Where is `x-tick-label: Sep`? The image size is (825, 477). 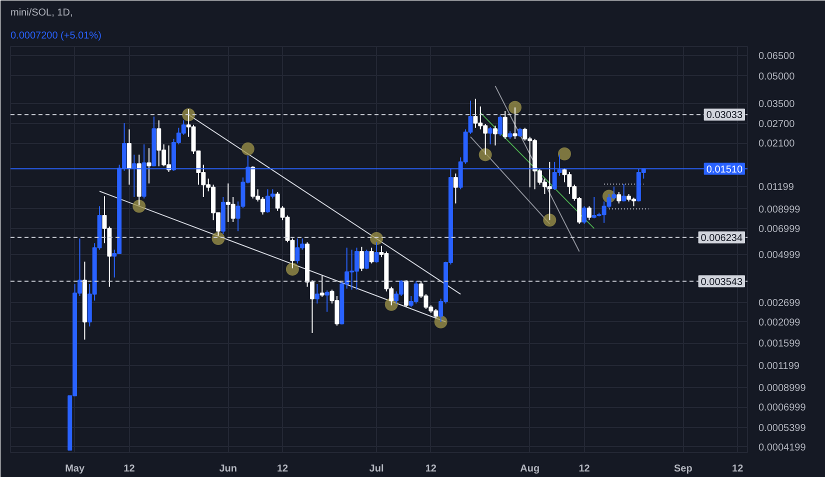
x-tick-label: Sep is located at coordinates (683, 469).